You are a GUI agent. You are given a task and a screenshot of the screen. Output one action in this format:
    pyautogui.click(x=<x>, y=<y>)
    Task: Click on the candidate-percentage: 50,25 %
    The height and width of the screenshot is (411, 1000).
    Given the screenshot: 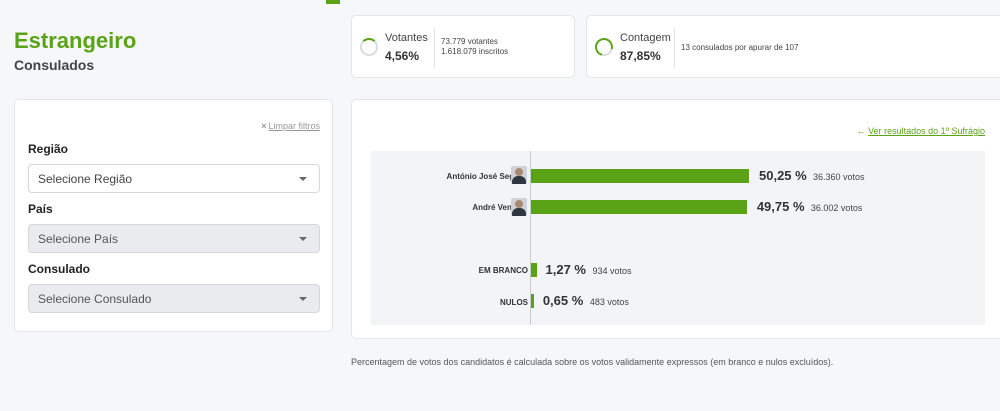 What is the action you would take?
    pyautogui.click(x=783, y=175)
    